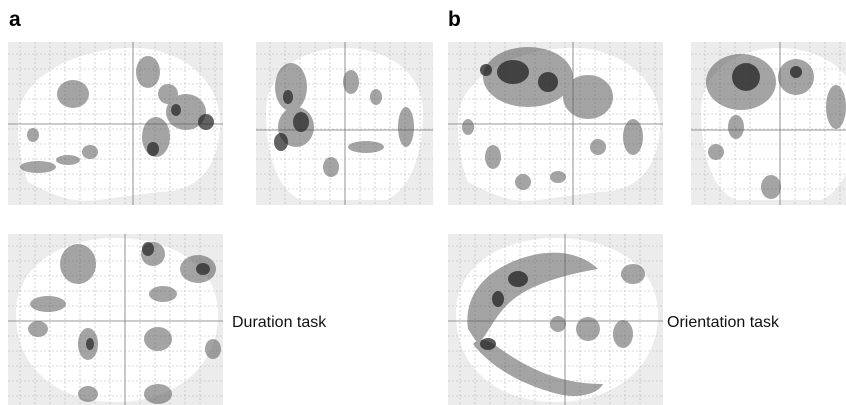 Image resolution: width=846 pixels, height=405 pixels. I want to click on glass-brain-sagittal-duration, so click(115, 123).